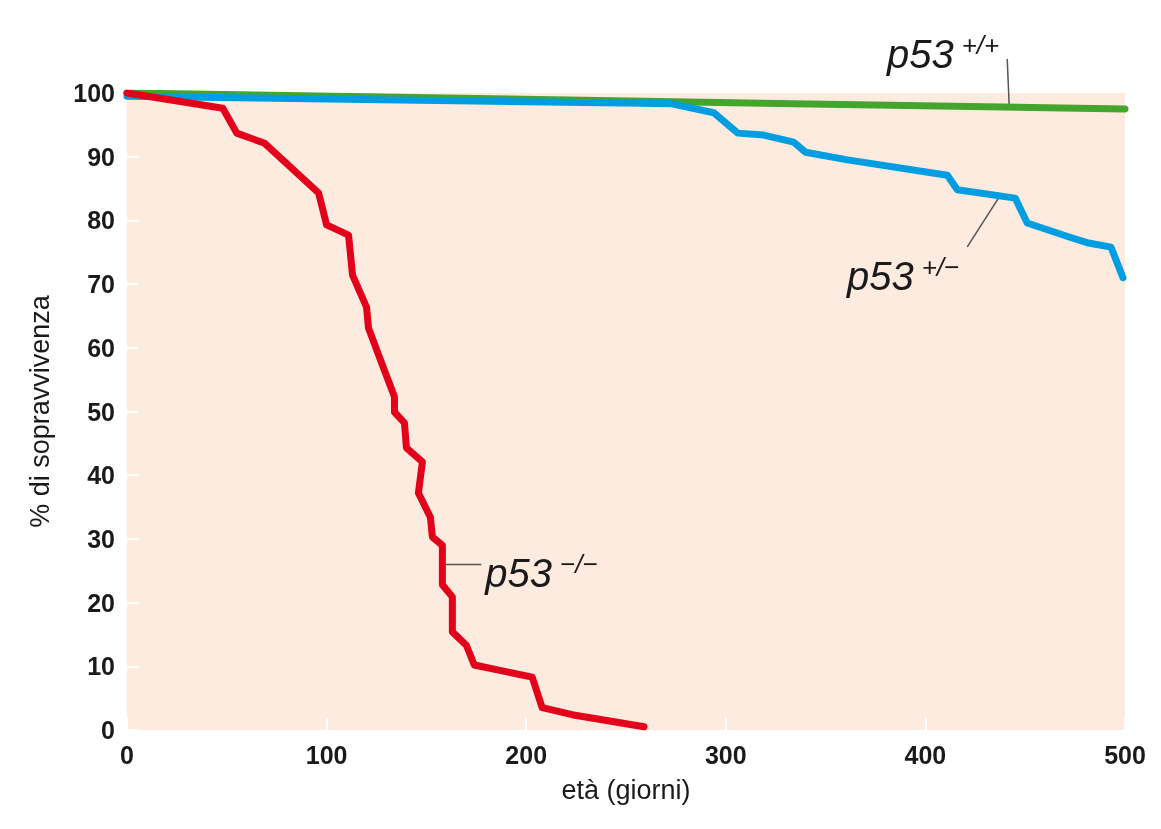 This screenshot has width=1161, height=829. I want to click on y-tick-label: 80, so click(101, 220).